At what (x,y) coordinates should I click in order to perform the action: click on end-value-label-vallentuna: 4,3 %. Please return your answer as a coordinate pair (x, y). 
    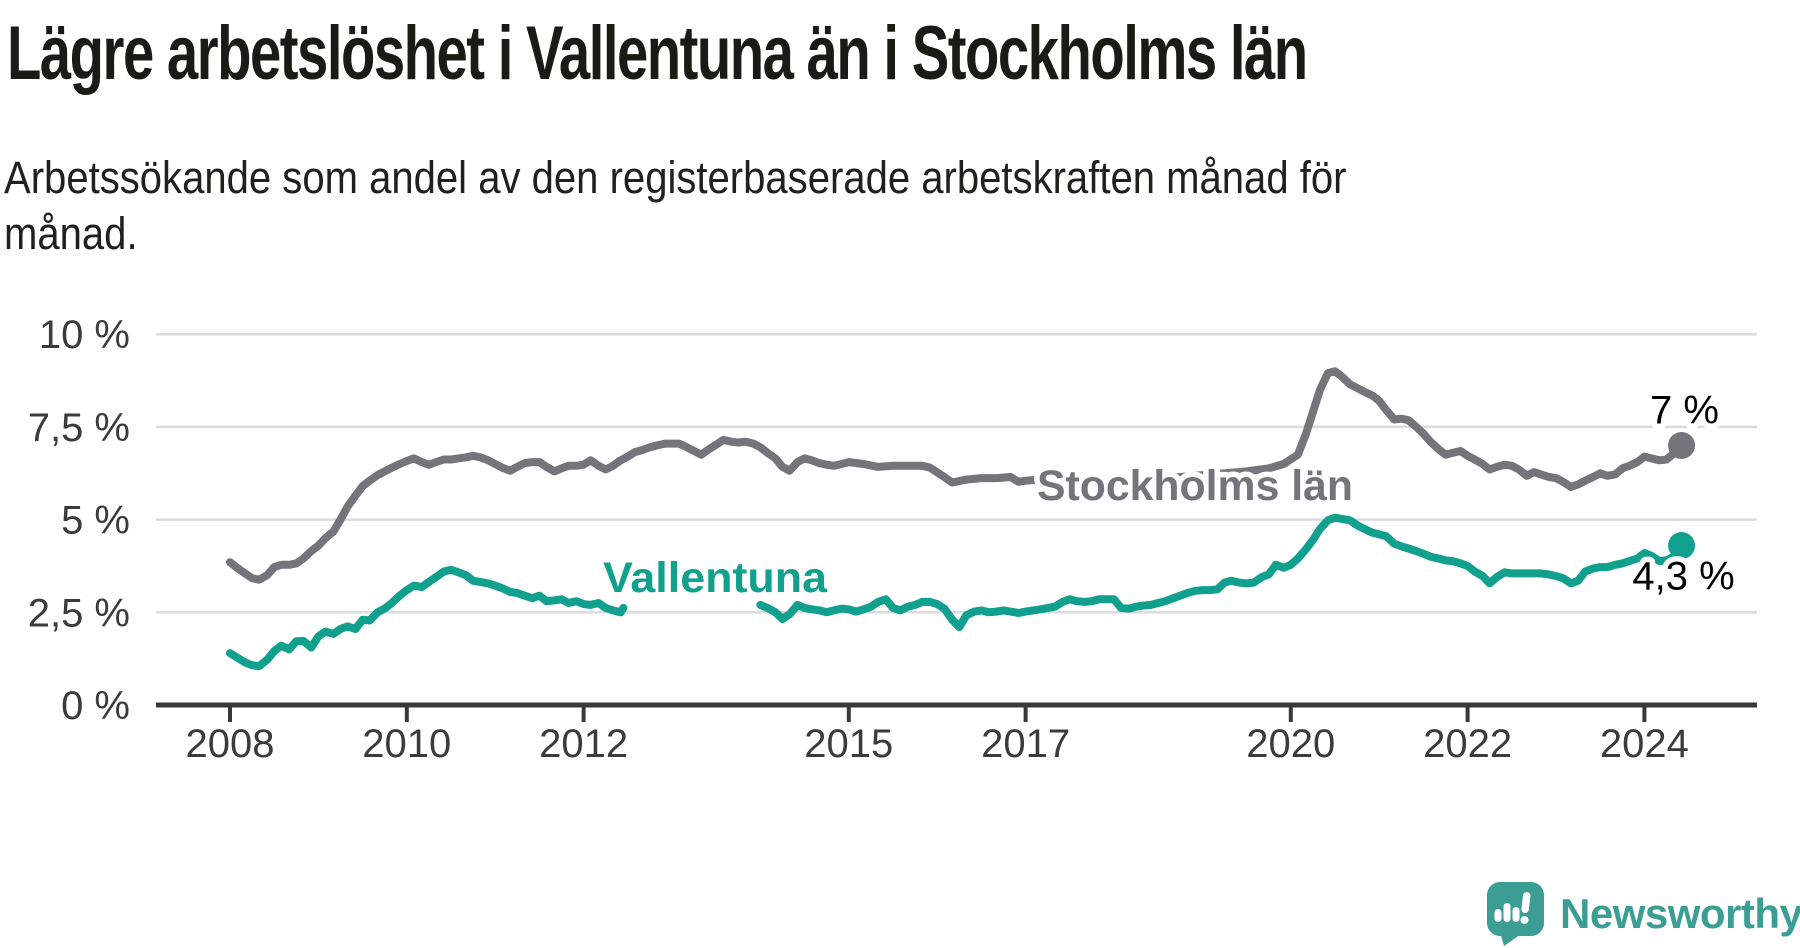
    Looking at the image, I should click on (1683, 577).